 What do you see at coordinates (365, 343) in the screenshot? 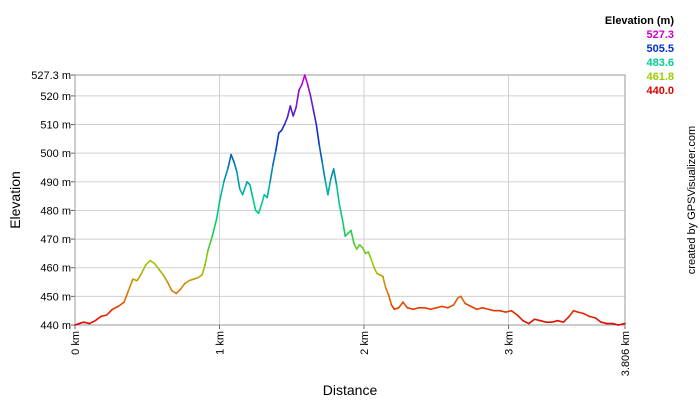
I see `x-tick-label: 2 km` at bounding box center [365, 343].